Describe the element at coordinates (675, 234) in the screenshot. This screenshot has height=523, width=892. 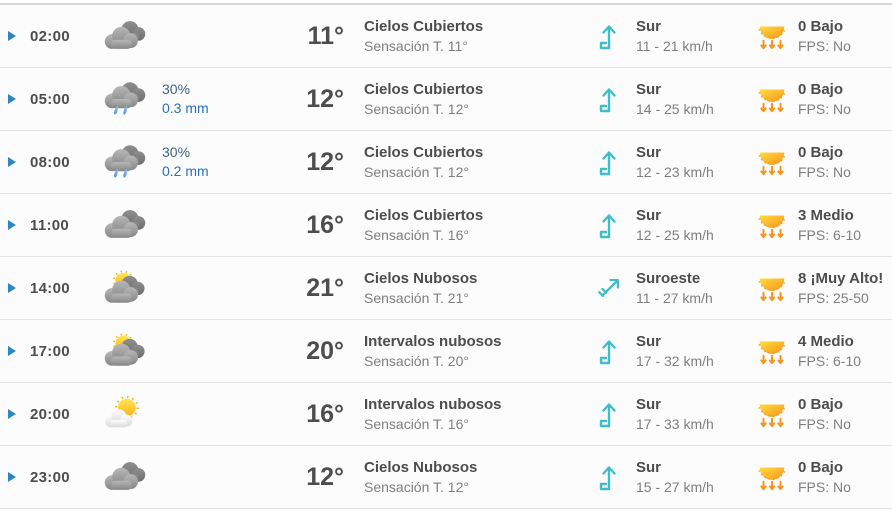
I see `wind-speed-range: 12 - 25 km/h` at that location.